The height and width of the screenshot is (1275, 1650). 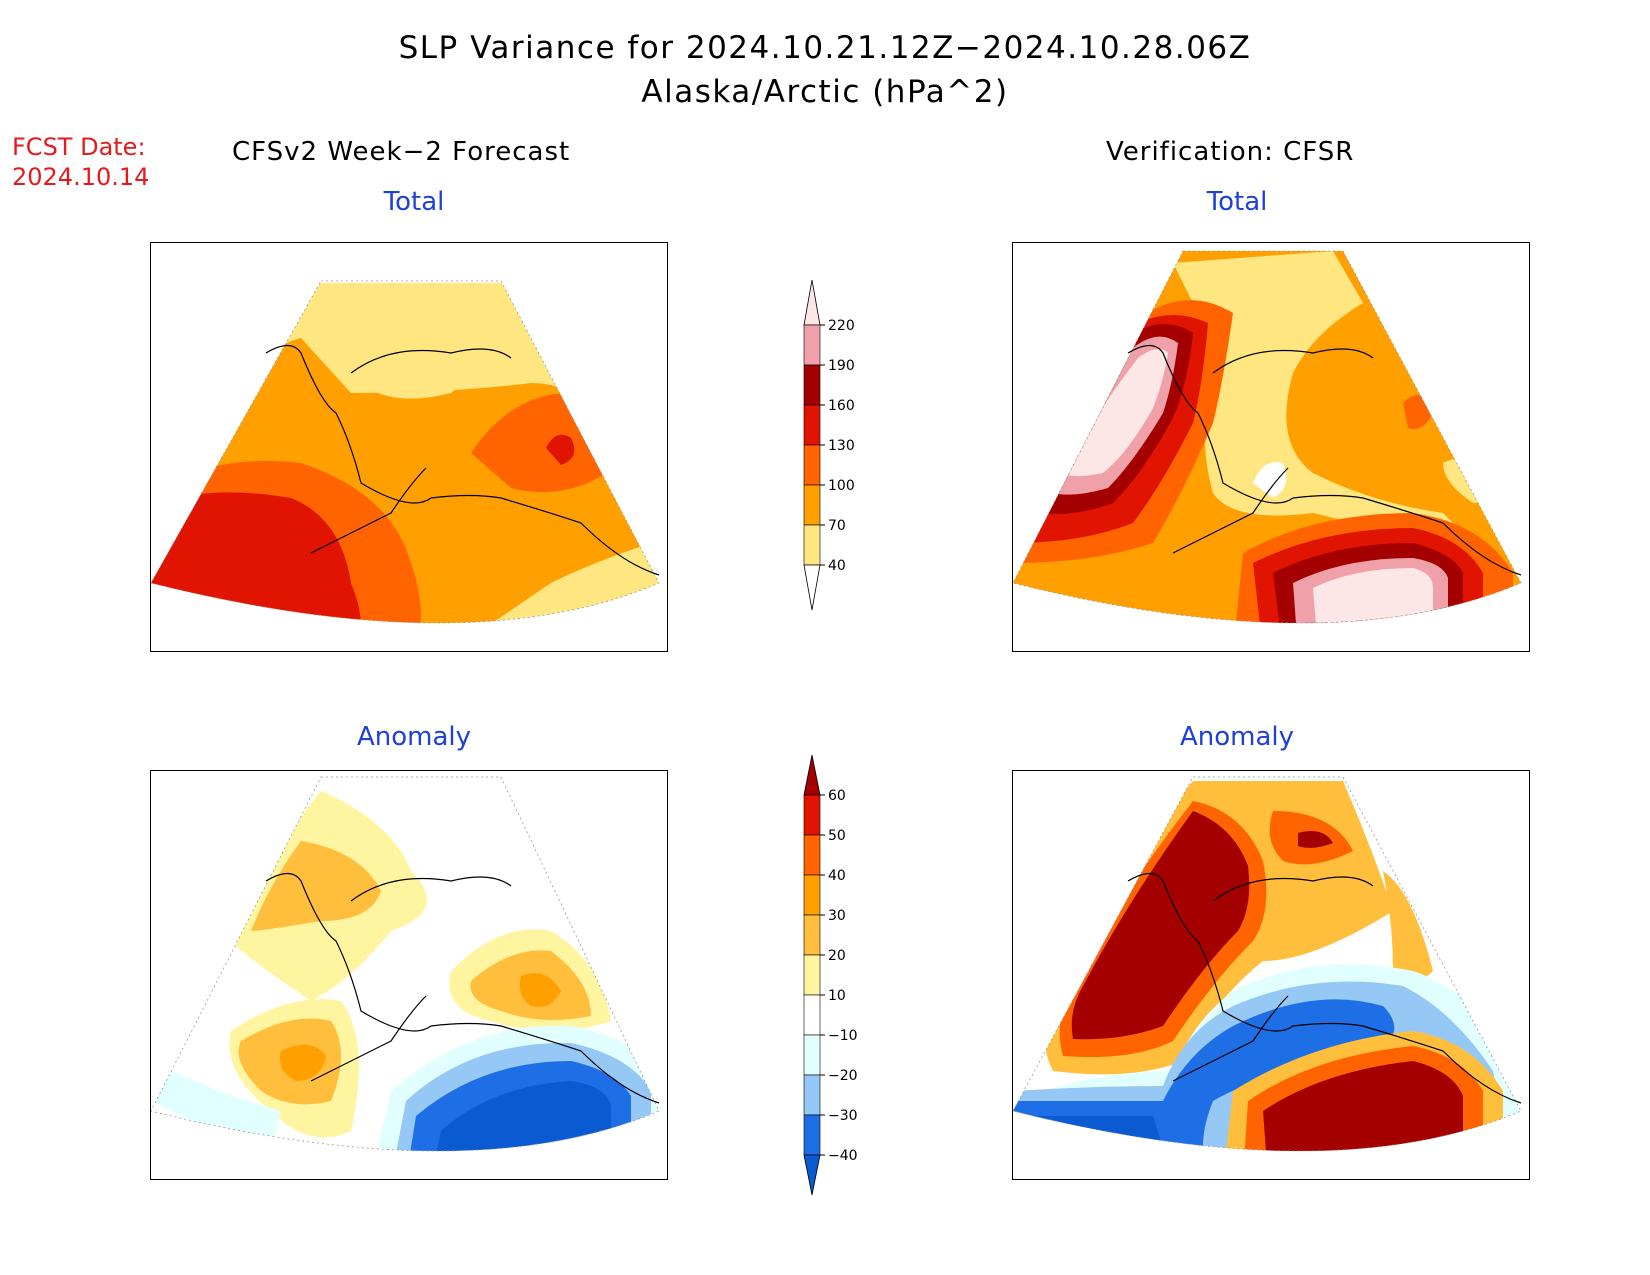 I want to click on colorbar-tick-label: 50, so click(x=837, y=836).